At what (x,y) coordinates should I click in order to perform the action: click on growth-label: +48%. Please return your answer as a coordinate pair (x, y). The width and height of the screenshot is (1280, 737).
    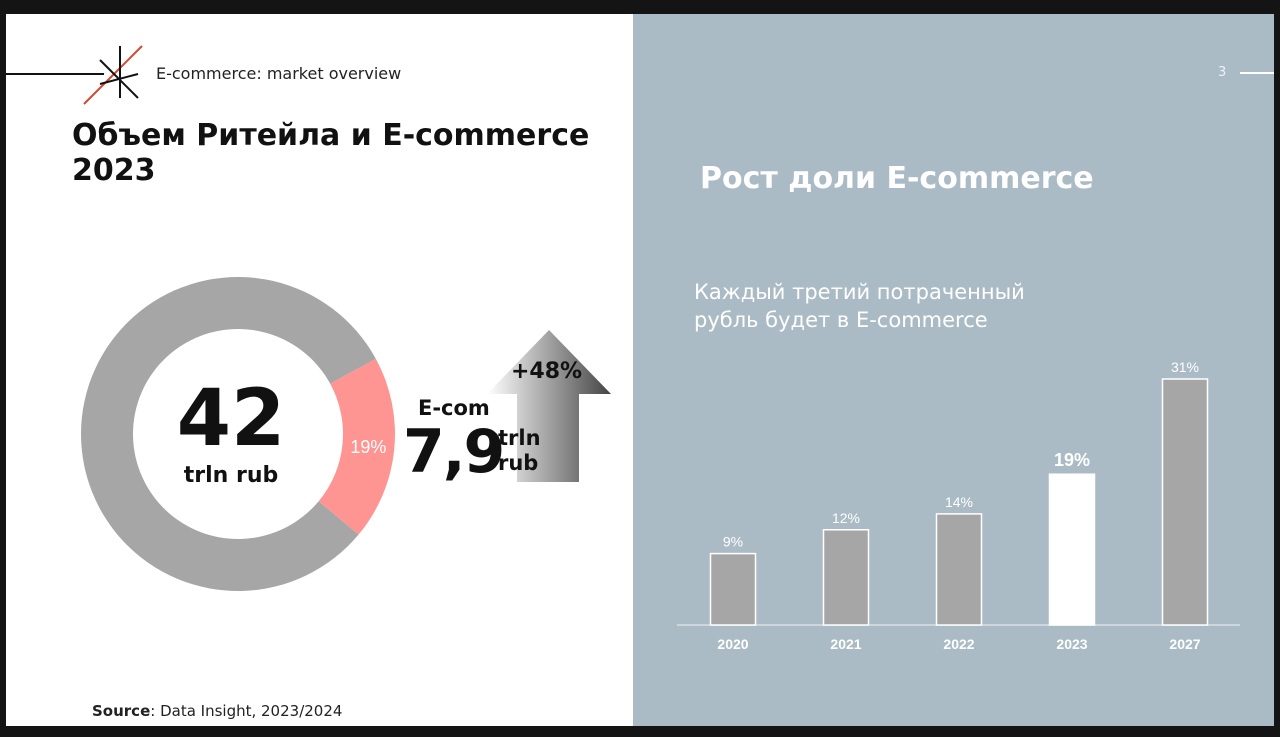
    Looking at the image, I should click on (547, 371).